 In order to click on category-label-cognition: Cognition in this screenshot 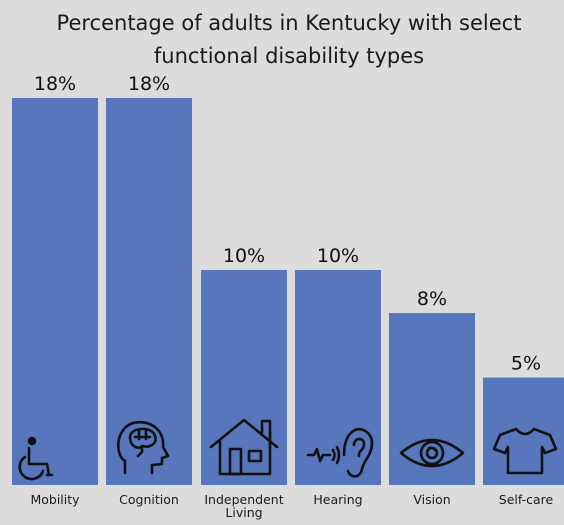, I will do `click(149, 499)`.